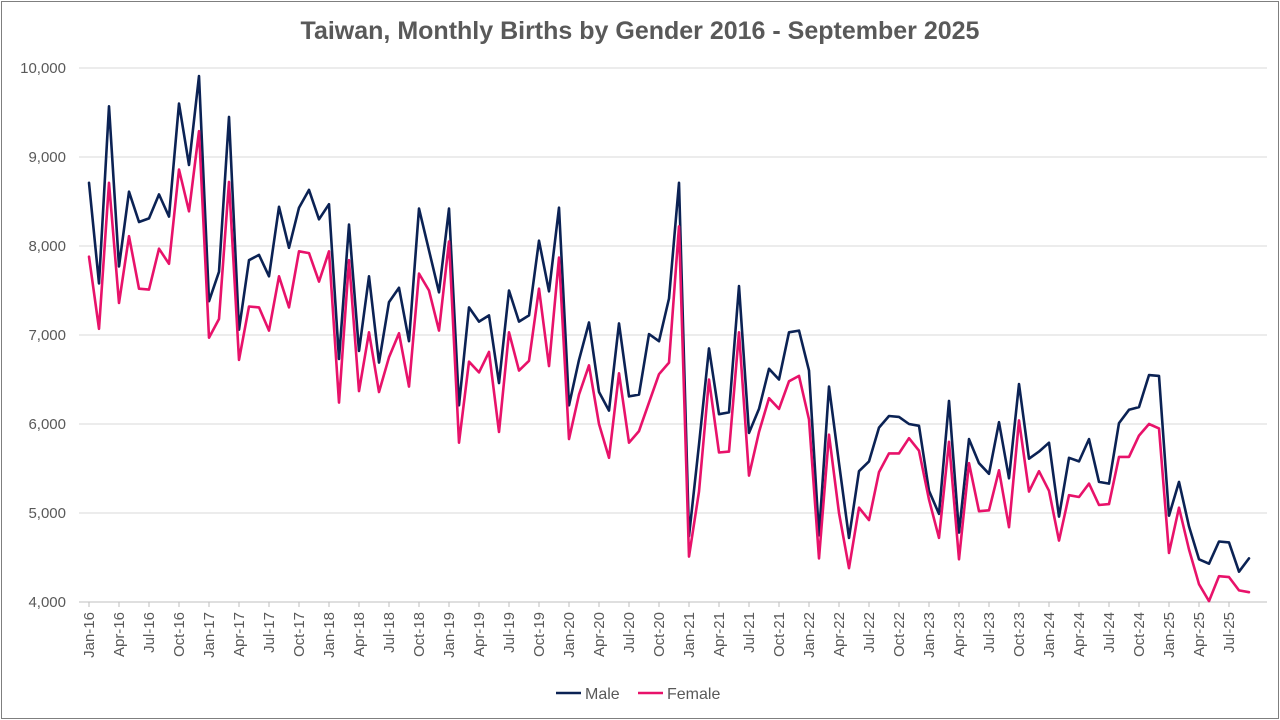 This screenshot has height=720, width=1280. I want to click on x-tick-label: Apr-21, so click(719, 634).